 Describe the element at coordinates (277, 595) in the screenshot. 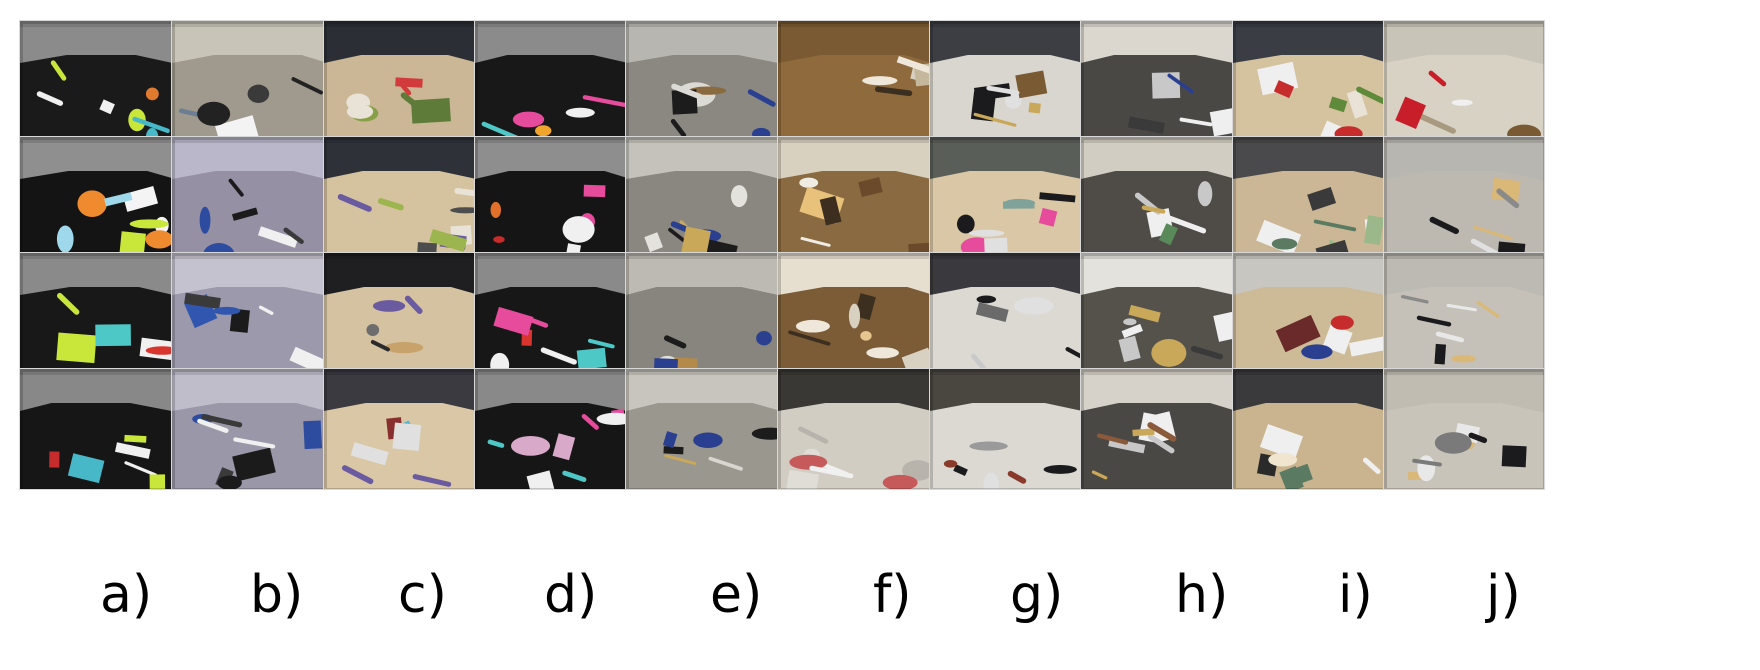

I see `column-label: b)` at that location.